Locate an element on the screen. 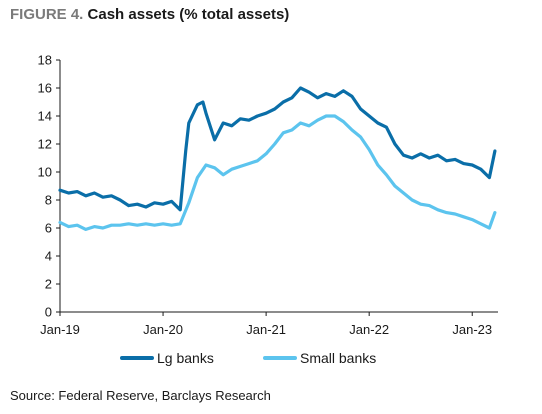  x-tick-label: Jan-19 is located at coordinates (60, 329).